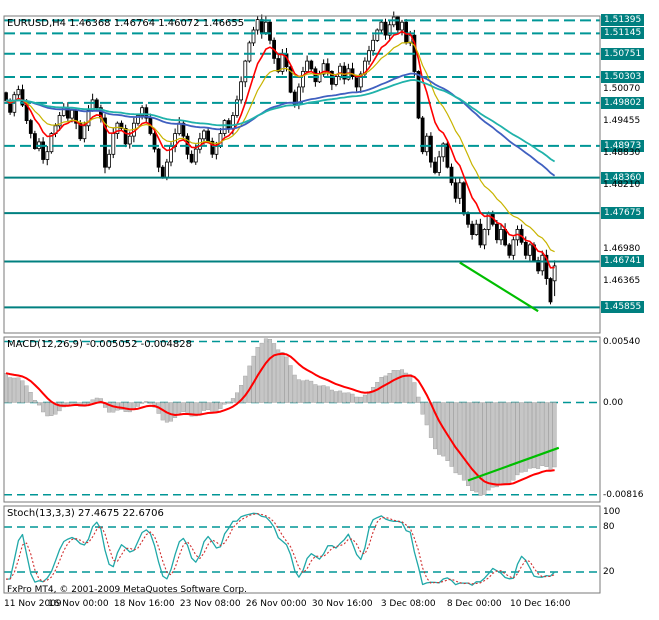  What do you see at coordinates (280, 121) in the screenshot?
I see `ma-slowest-teal` at bounding box center [280, 121].